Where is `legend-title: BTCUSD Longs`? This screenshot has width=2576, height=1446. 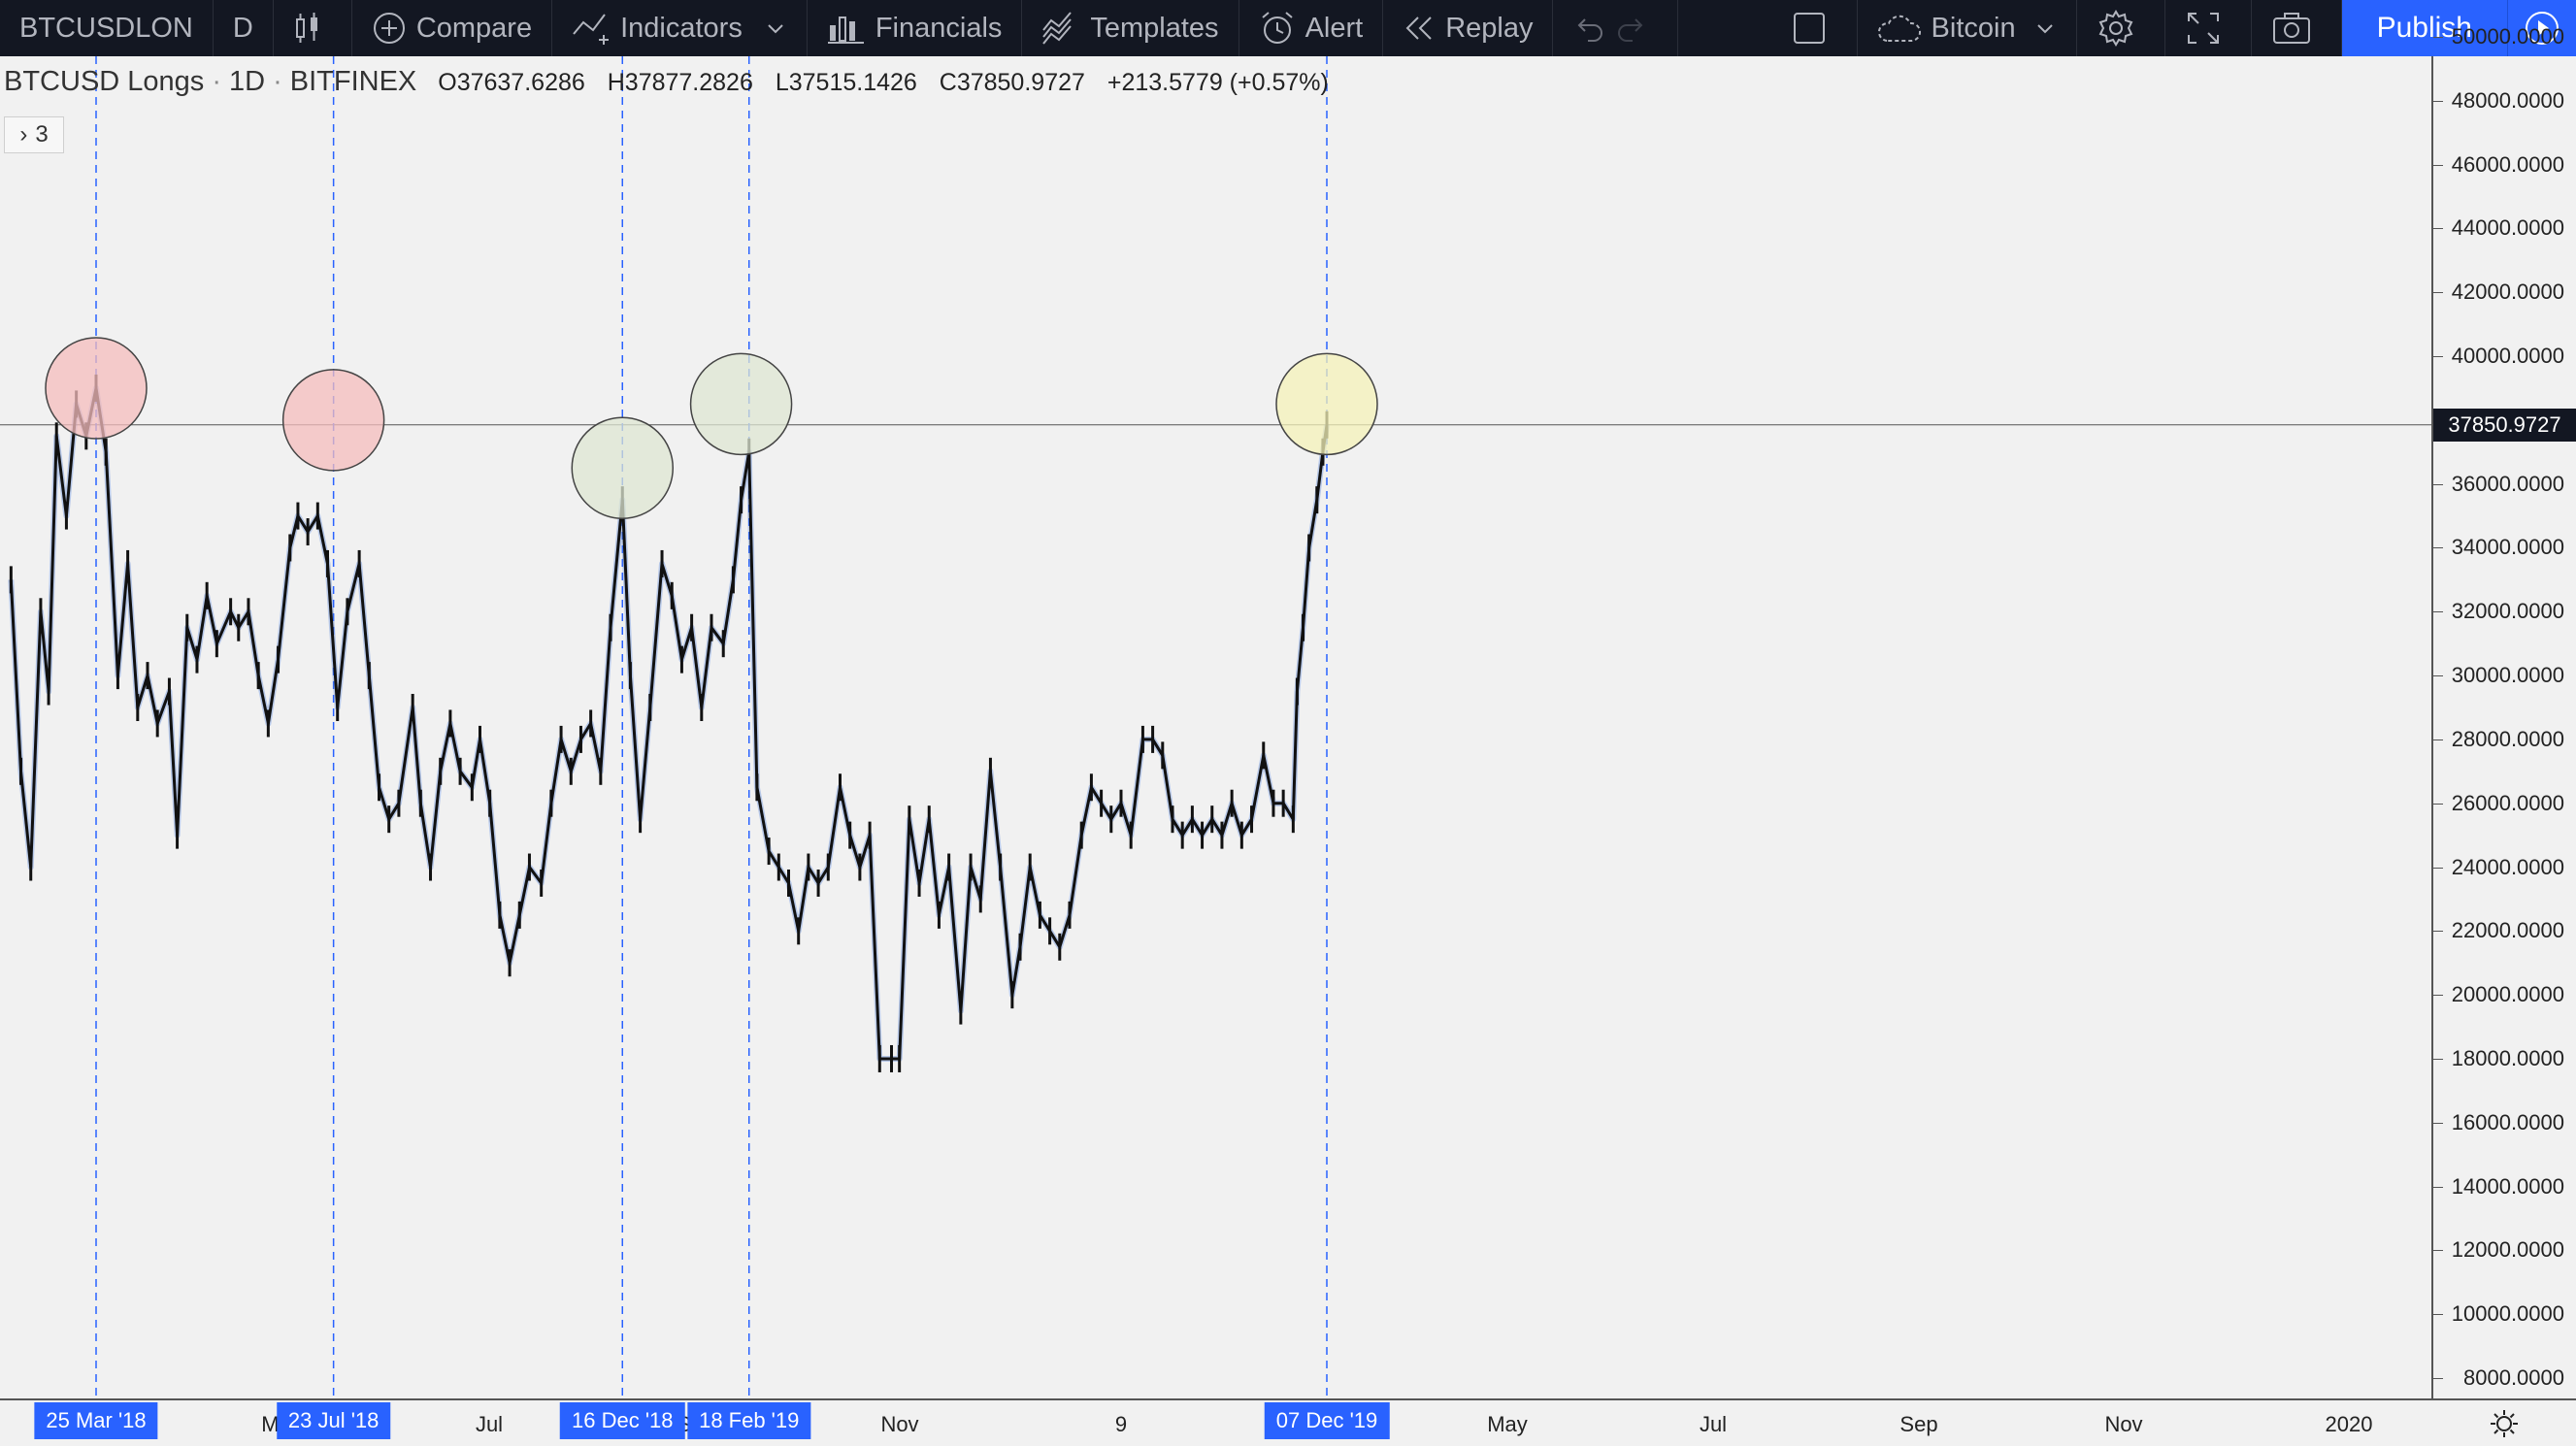
legend-title: BTCUSD Longs is located at coordinates (104, 81).